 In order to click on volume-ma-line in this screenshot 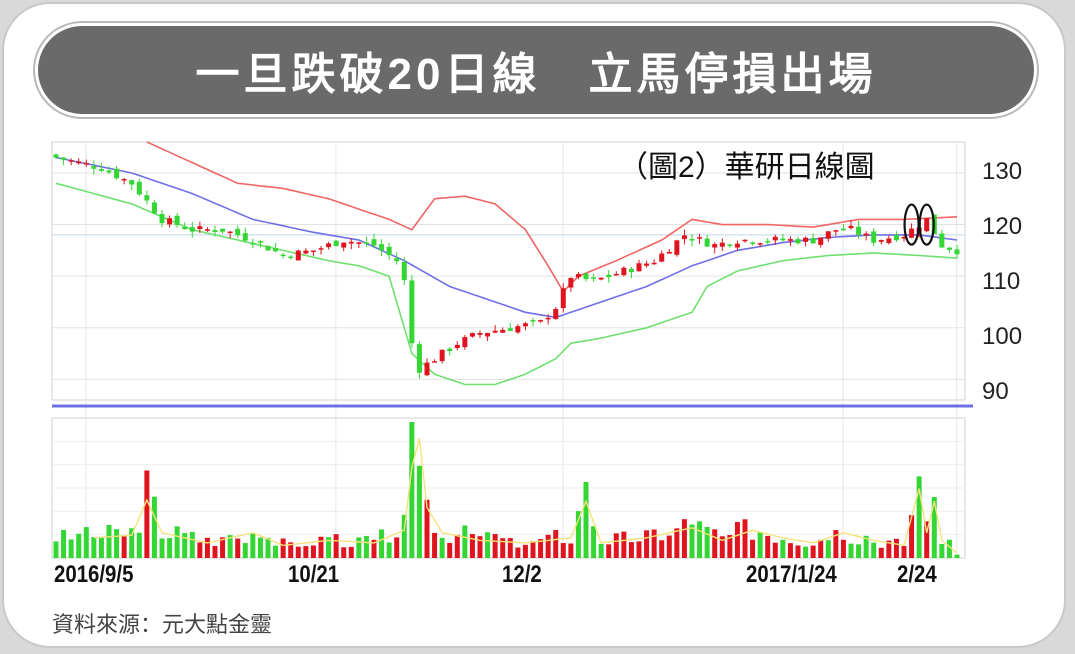, I will do `click(525, 496)`.